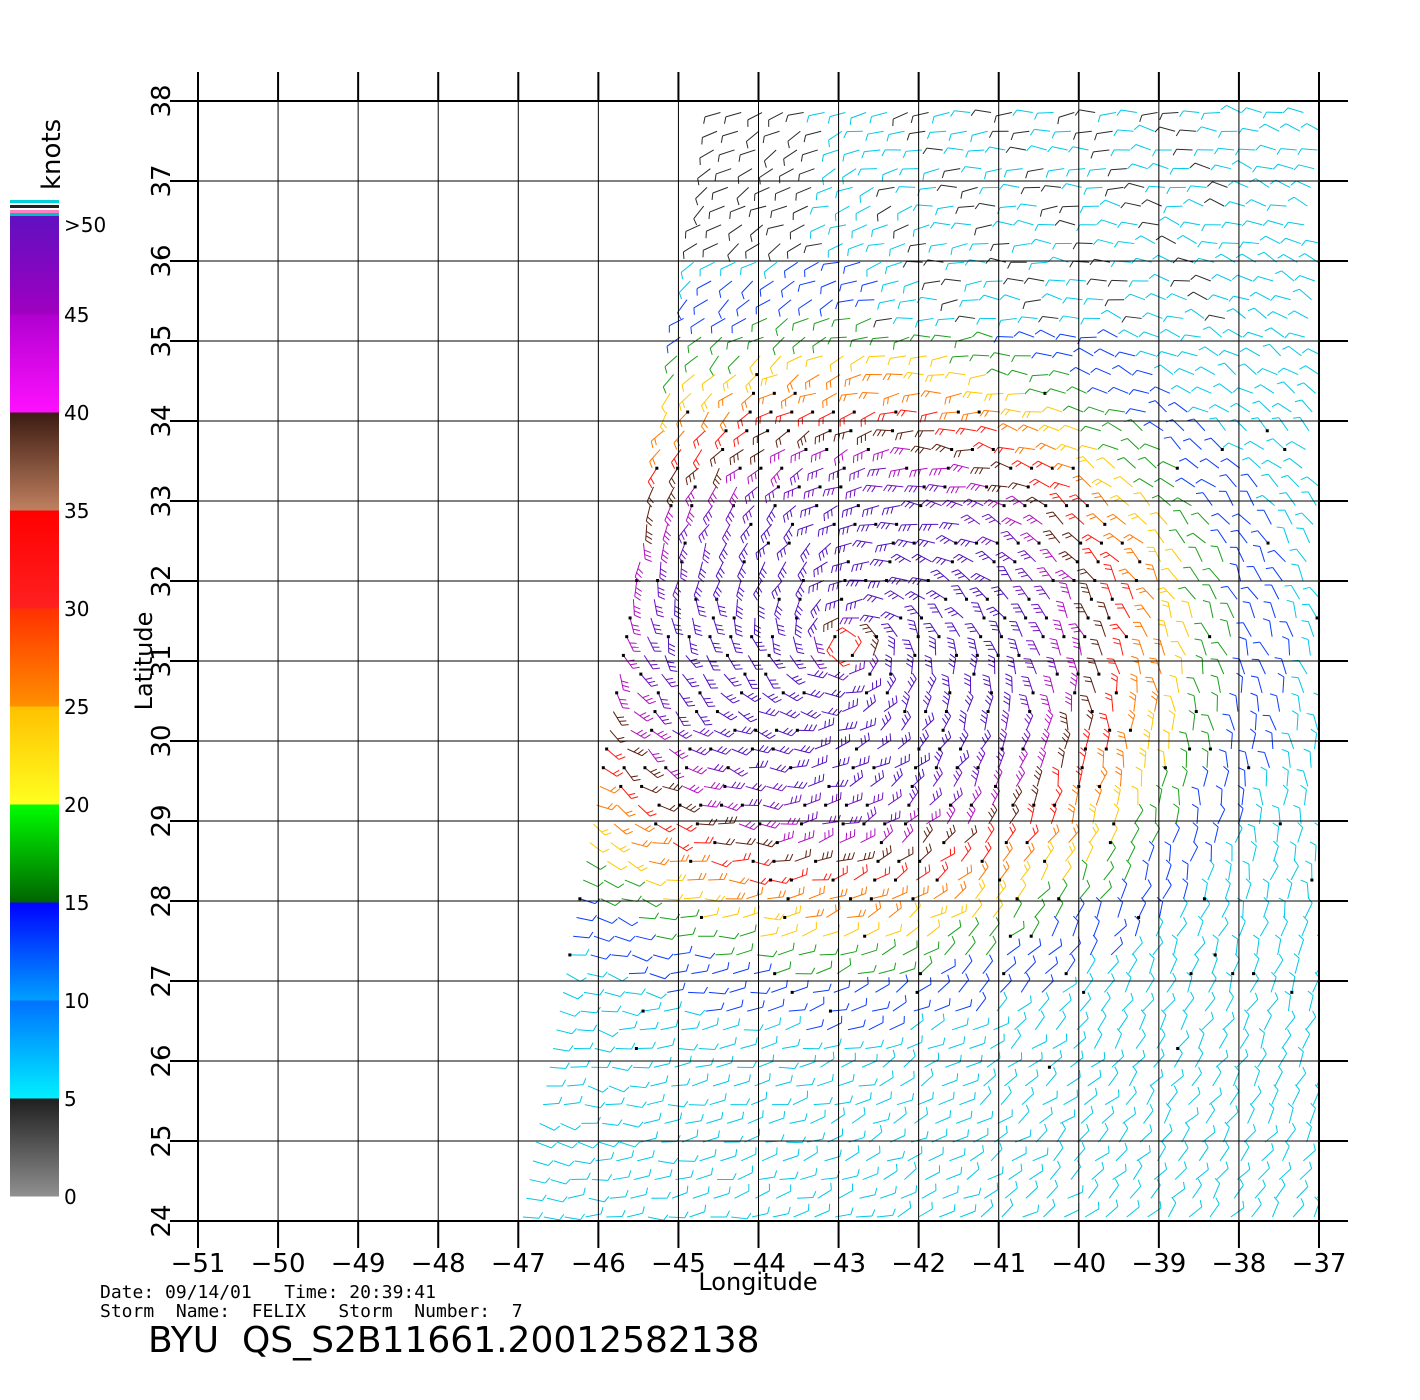 This screenshot has height=1400, width=1420. What do you see at coordinates (144, 661) in the screenshot?
I see `y-axis-label: Latitude` at bounding box center [144, 661].